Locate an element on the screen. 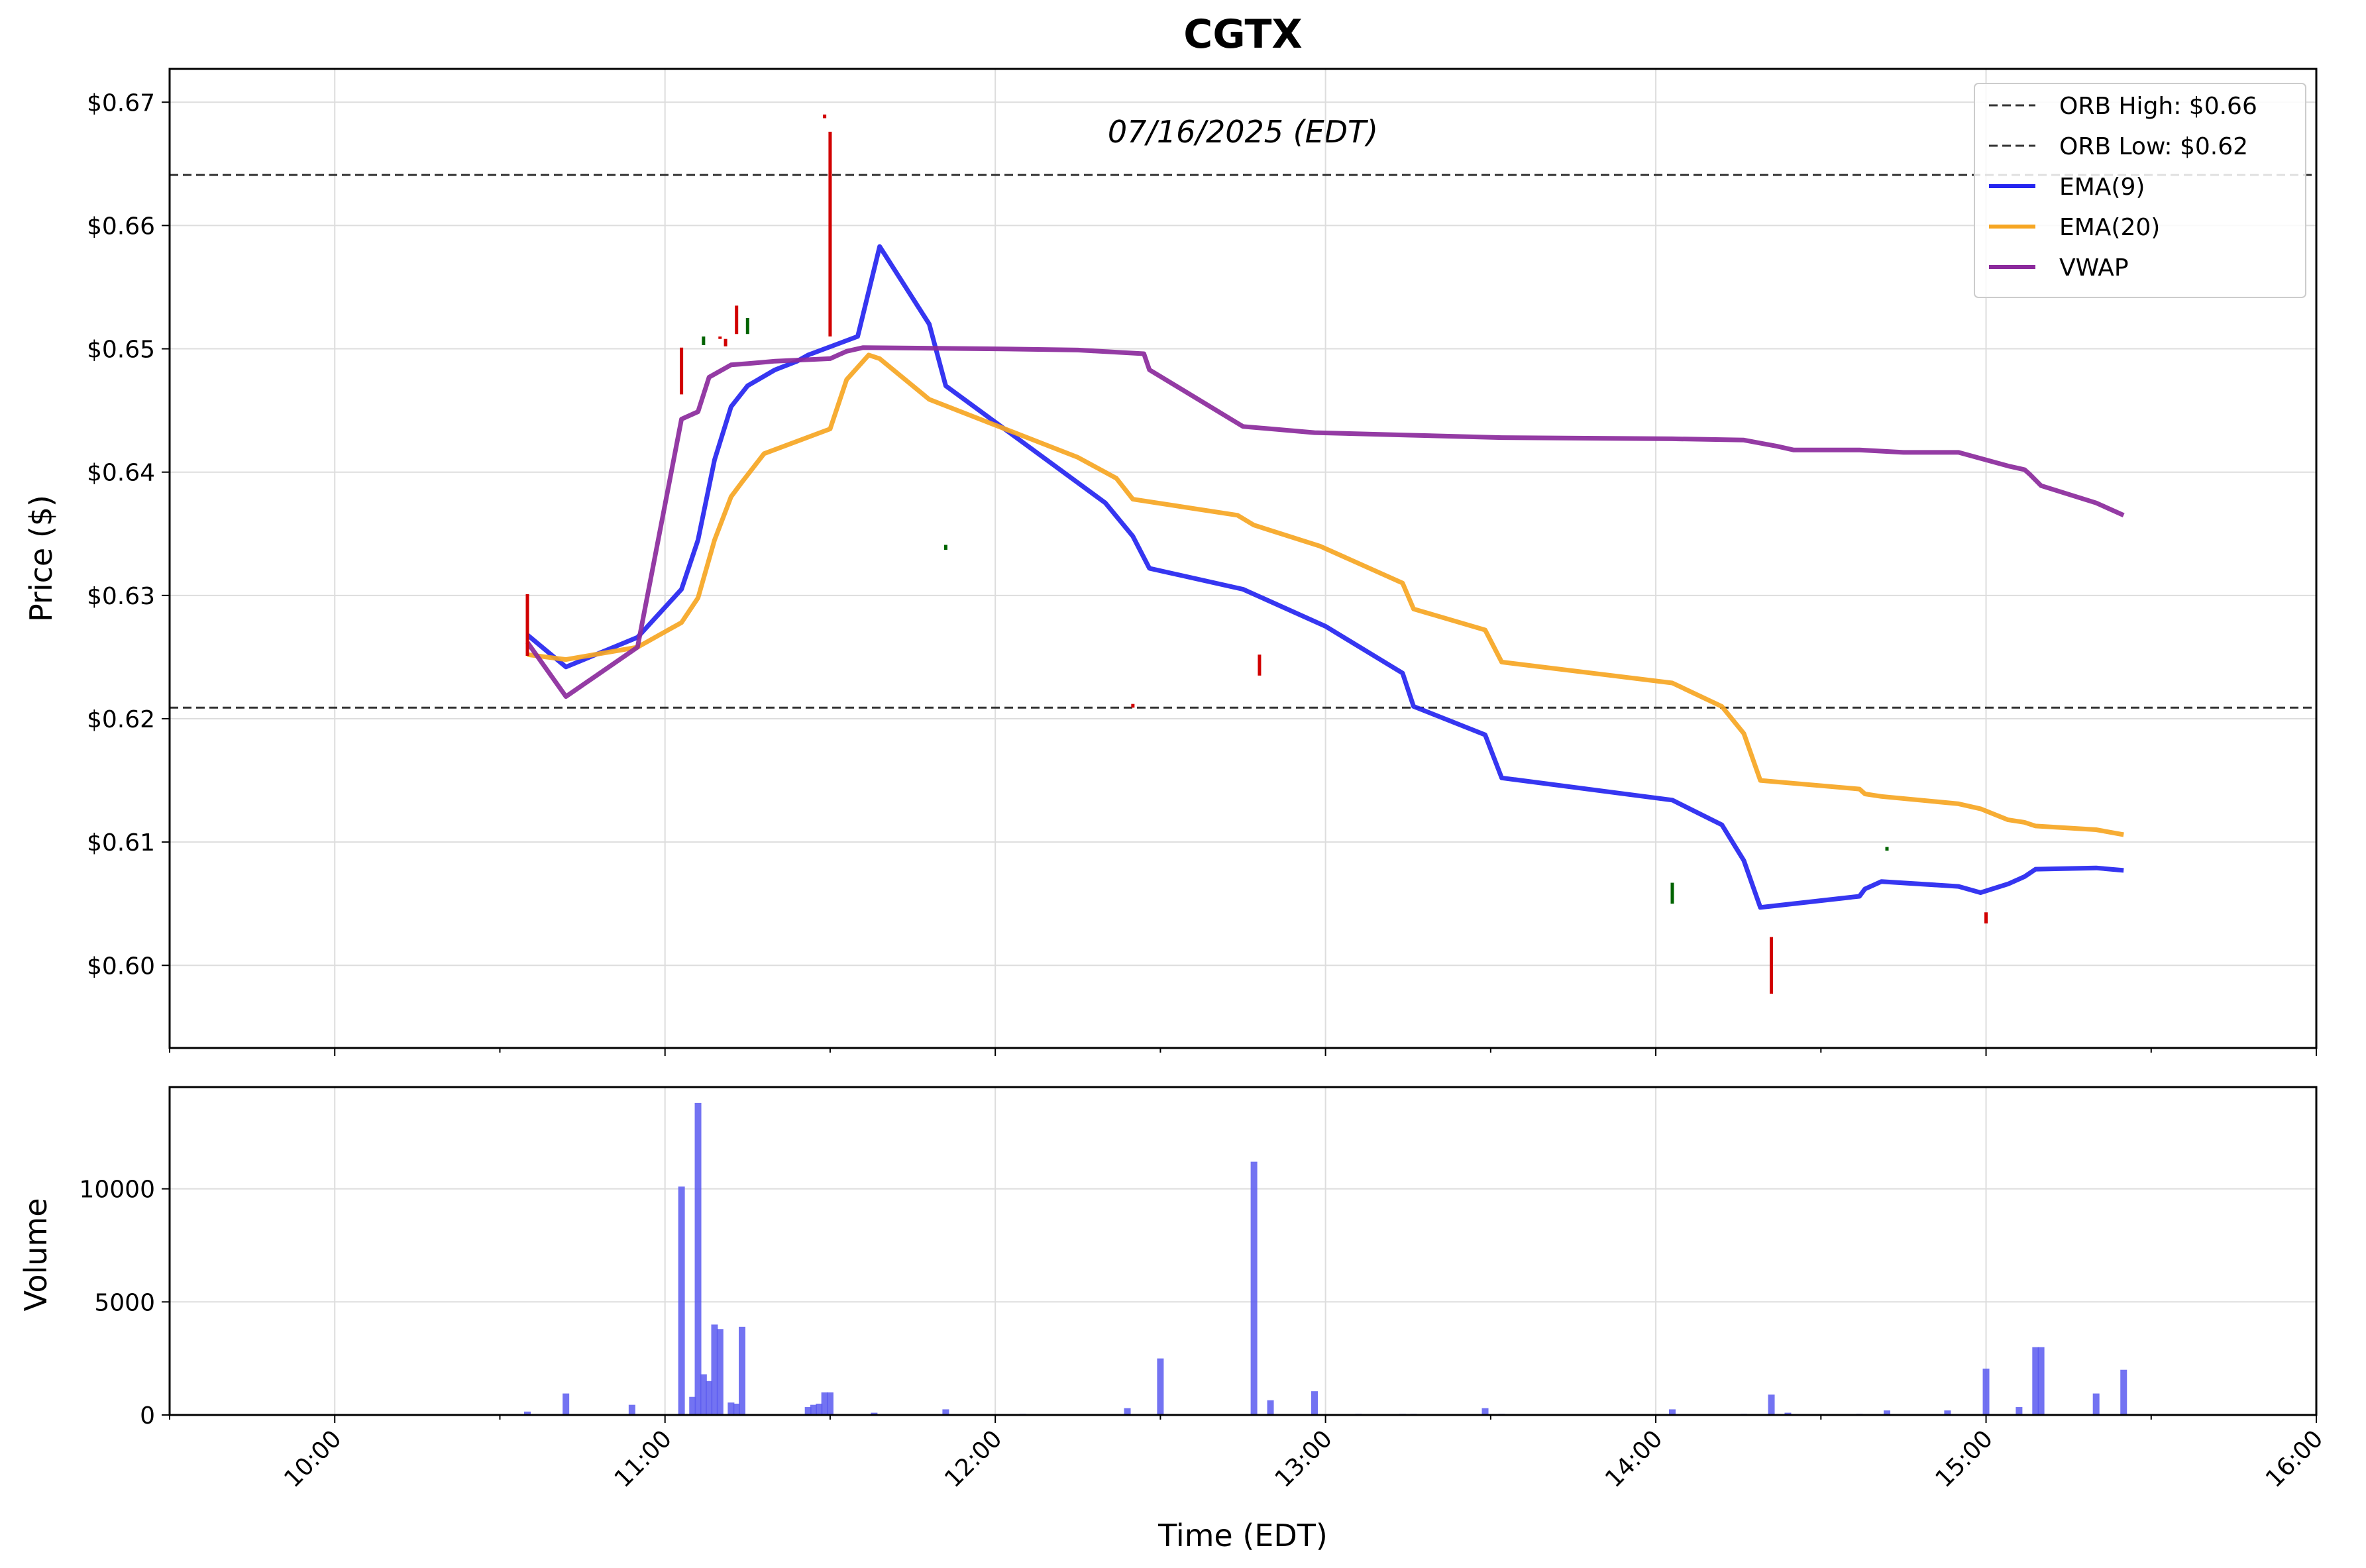  y-tick-label: $0.63 is located at coordinates (121, 596).